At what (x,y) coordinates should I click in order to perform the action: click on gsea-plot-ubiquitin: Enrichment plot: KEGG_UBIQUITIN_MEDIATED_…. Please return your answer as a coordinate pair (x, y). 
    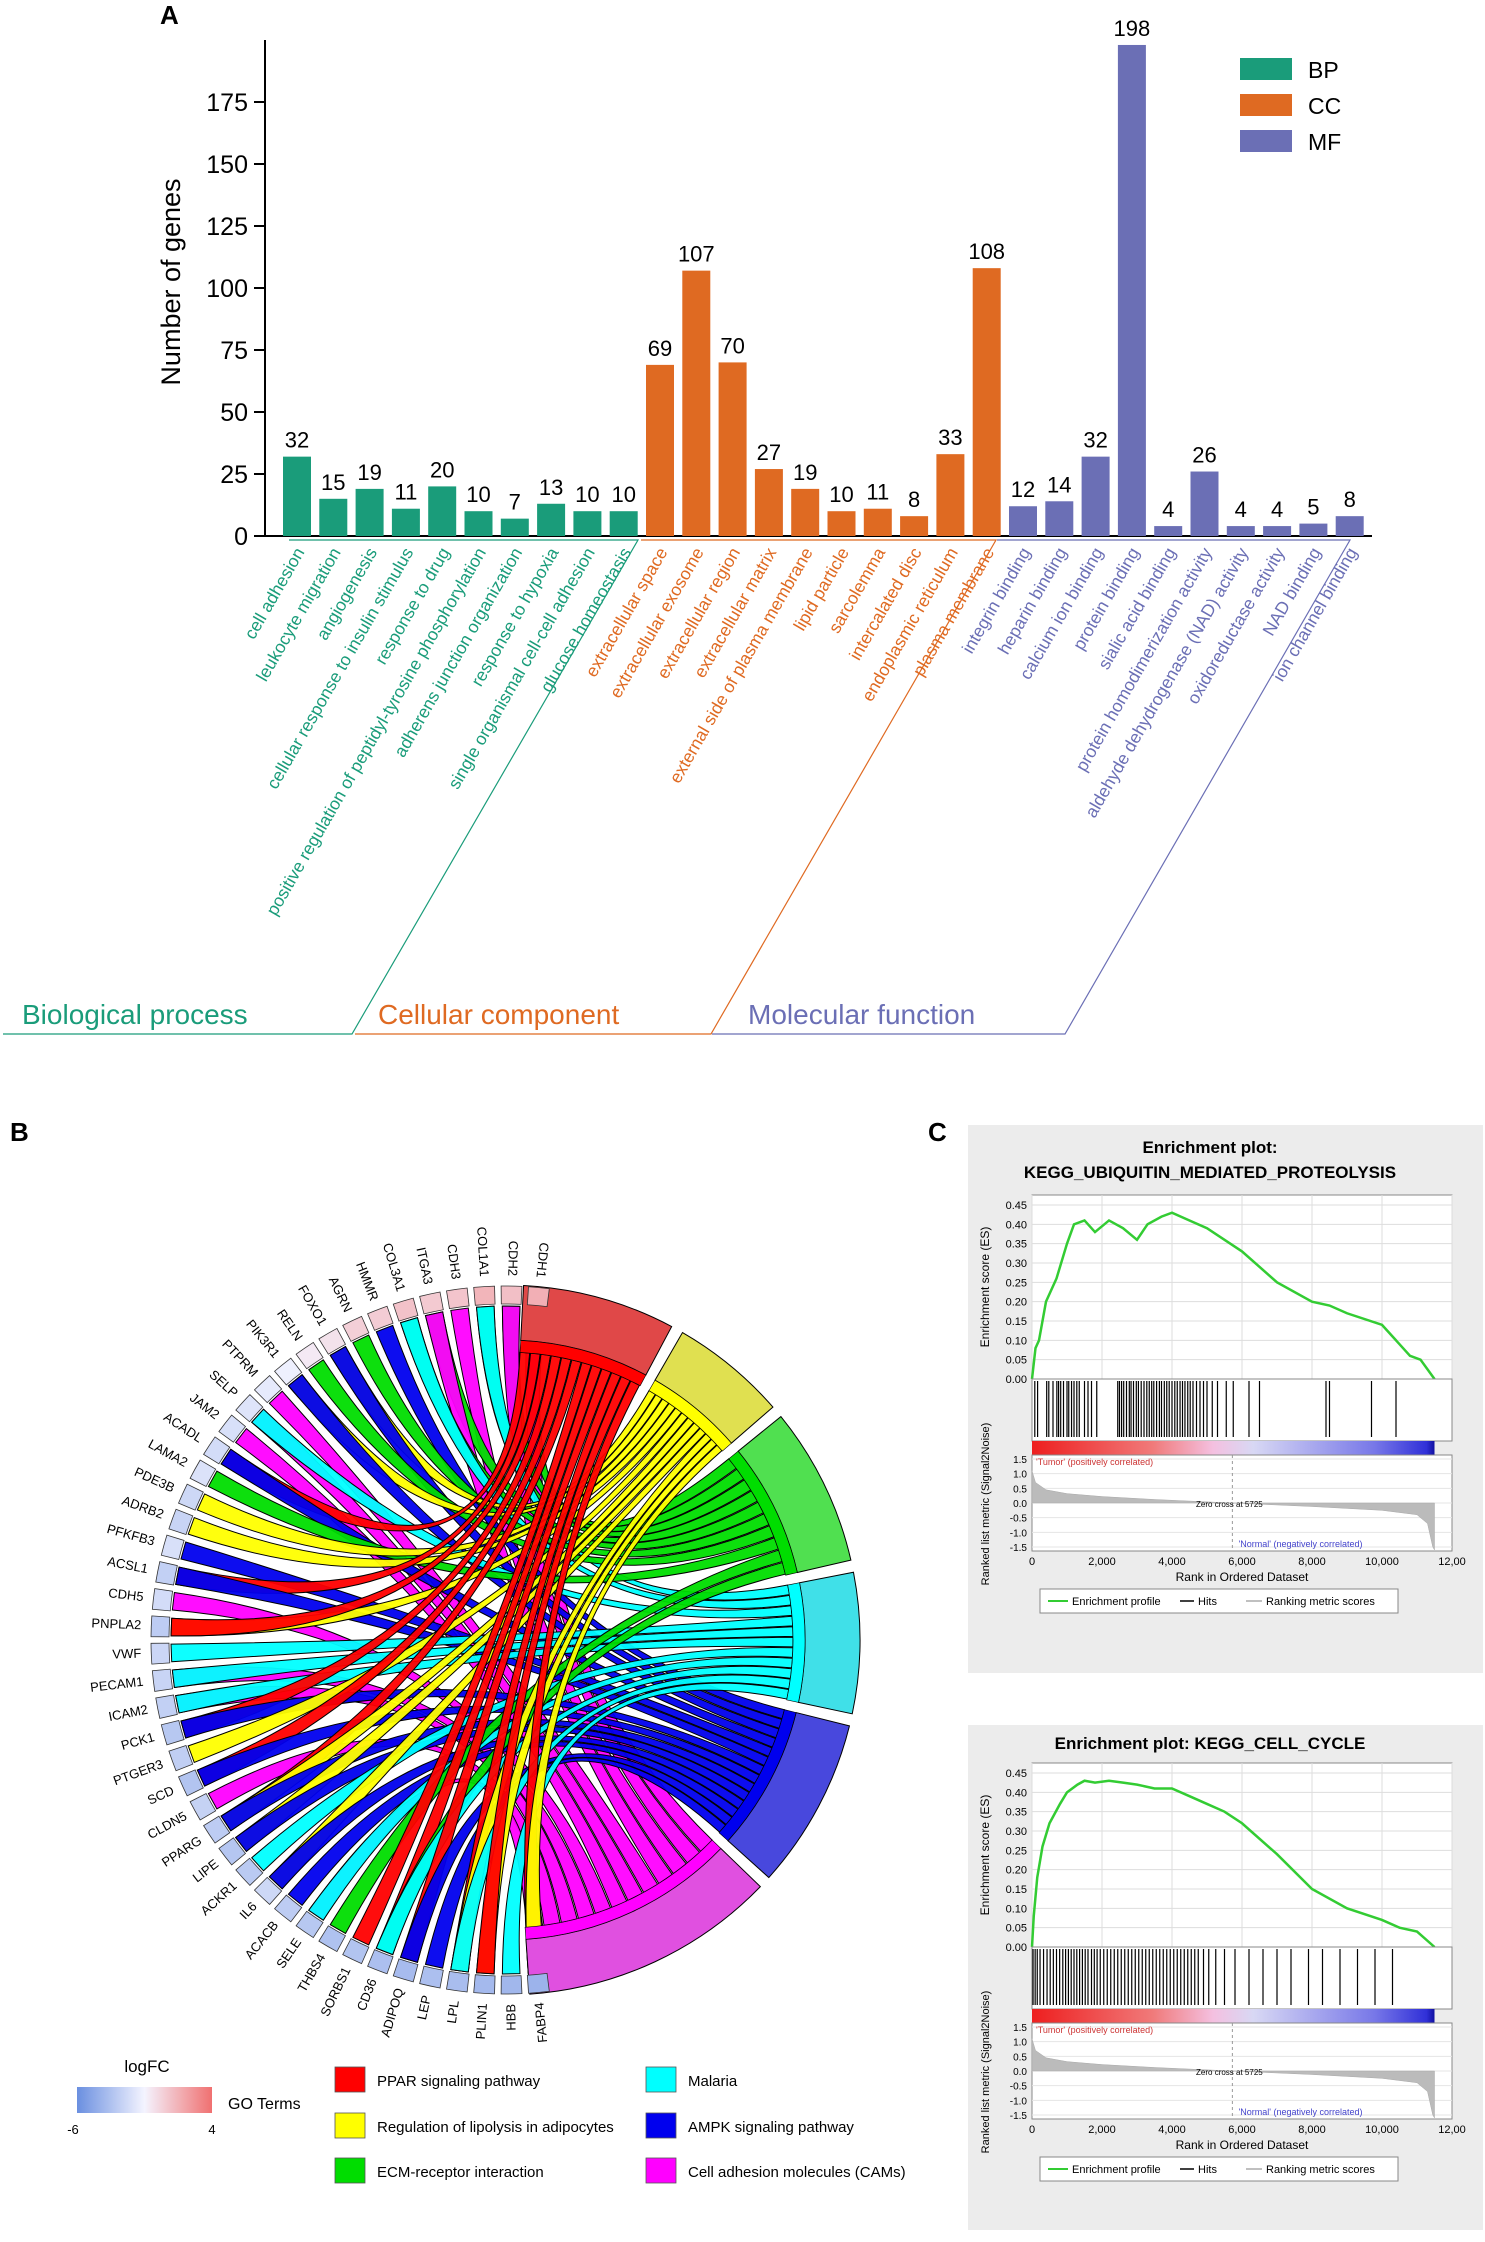
    Looking at the image, I should click on (1225, 1399).